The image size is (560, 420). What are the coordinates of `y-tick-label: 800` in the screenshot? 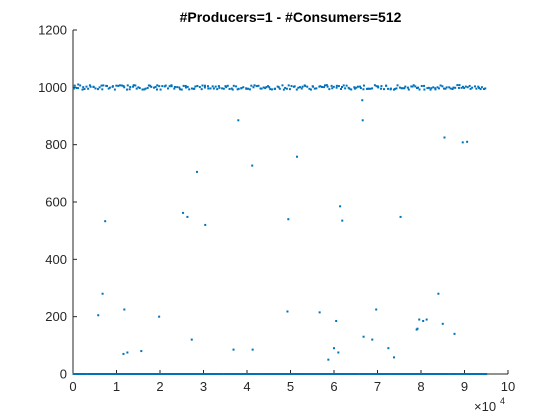 It's located at (56, 144).